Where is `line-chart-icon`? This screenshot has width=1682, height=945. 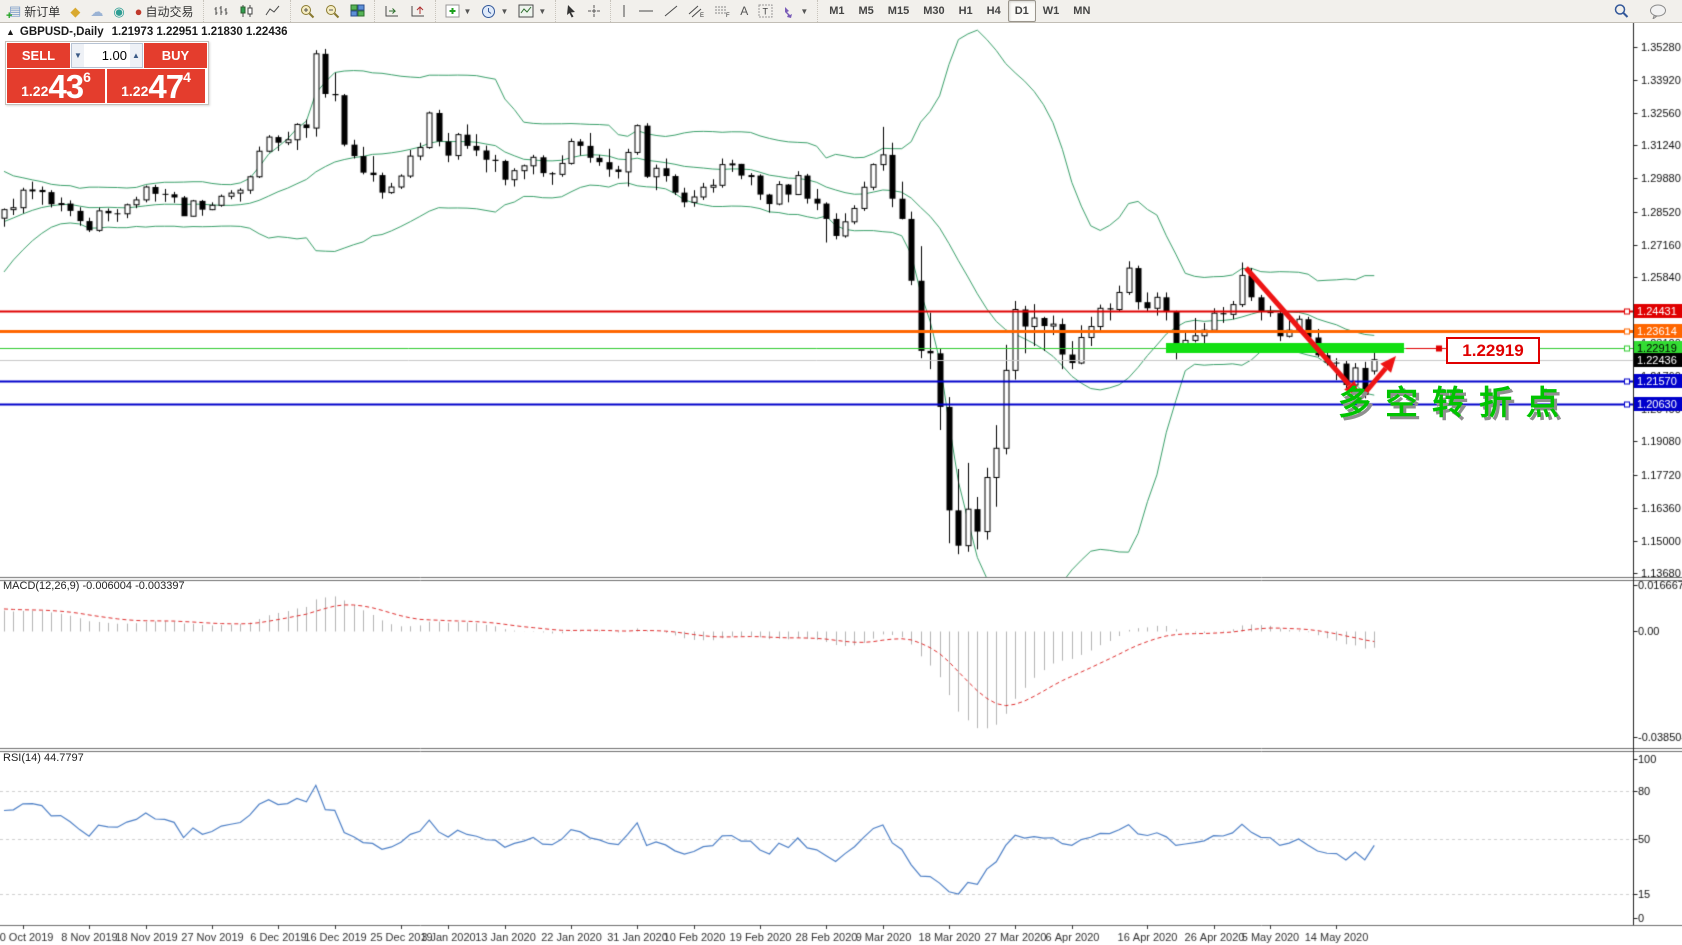 line-chart-icon is located at coordinates (272, 10).